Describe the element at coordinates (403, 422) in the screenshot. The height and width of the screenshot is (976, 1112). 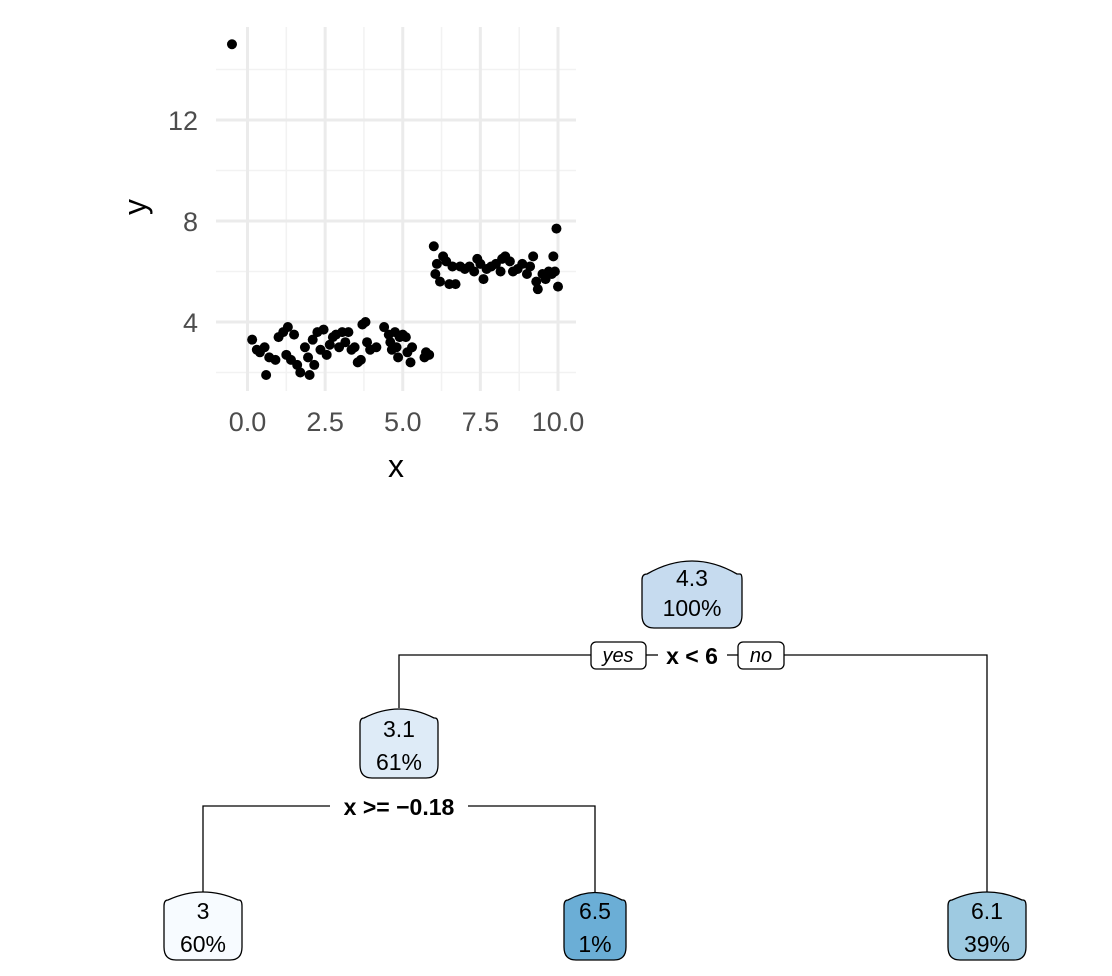
I see `x-tick-label: 5.0` at that location.